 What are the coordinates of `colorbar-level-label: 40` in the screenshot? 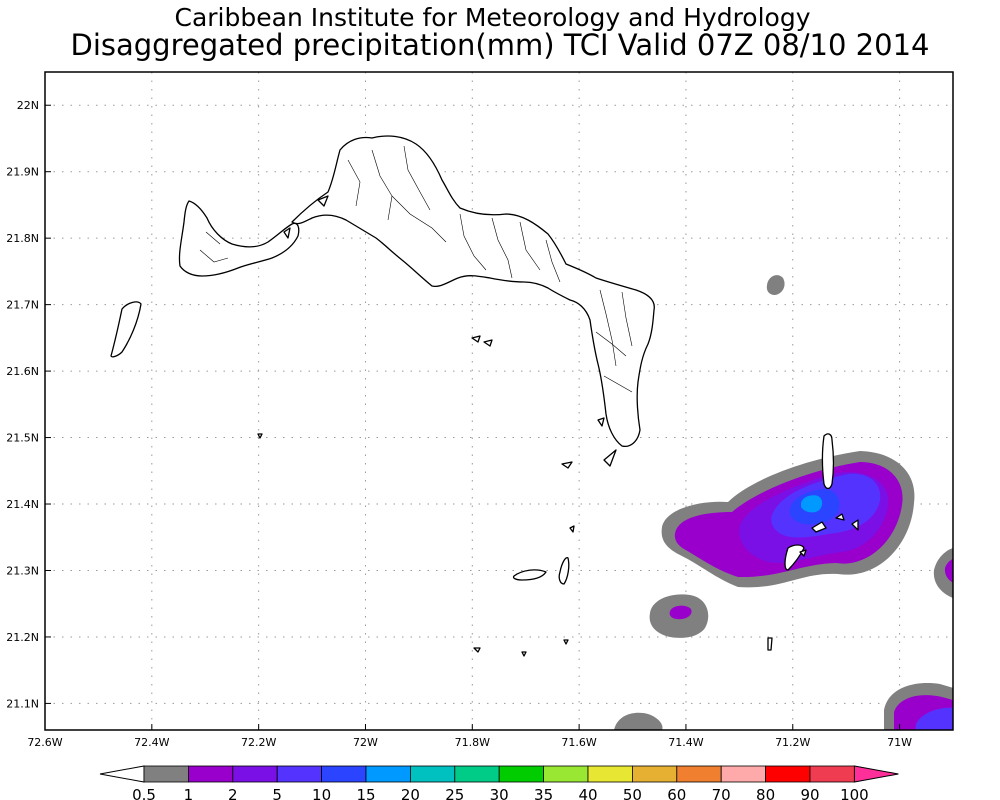 It's located at (587, 793).